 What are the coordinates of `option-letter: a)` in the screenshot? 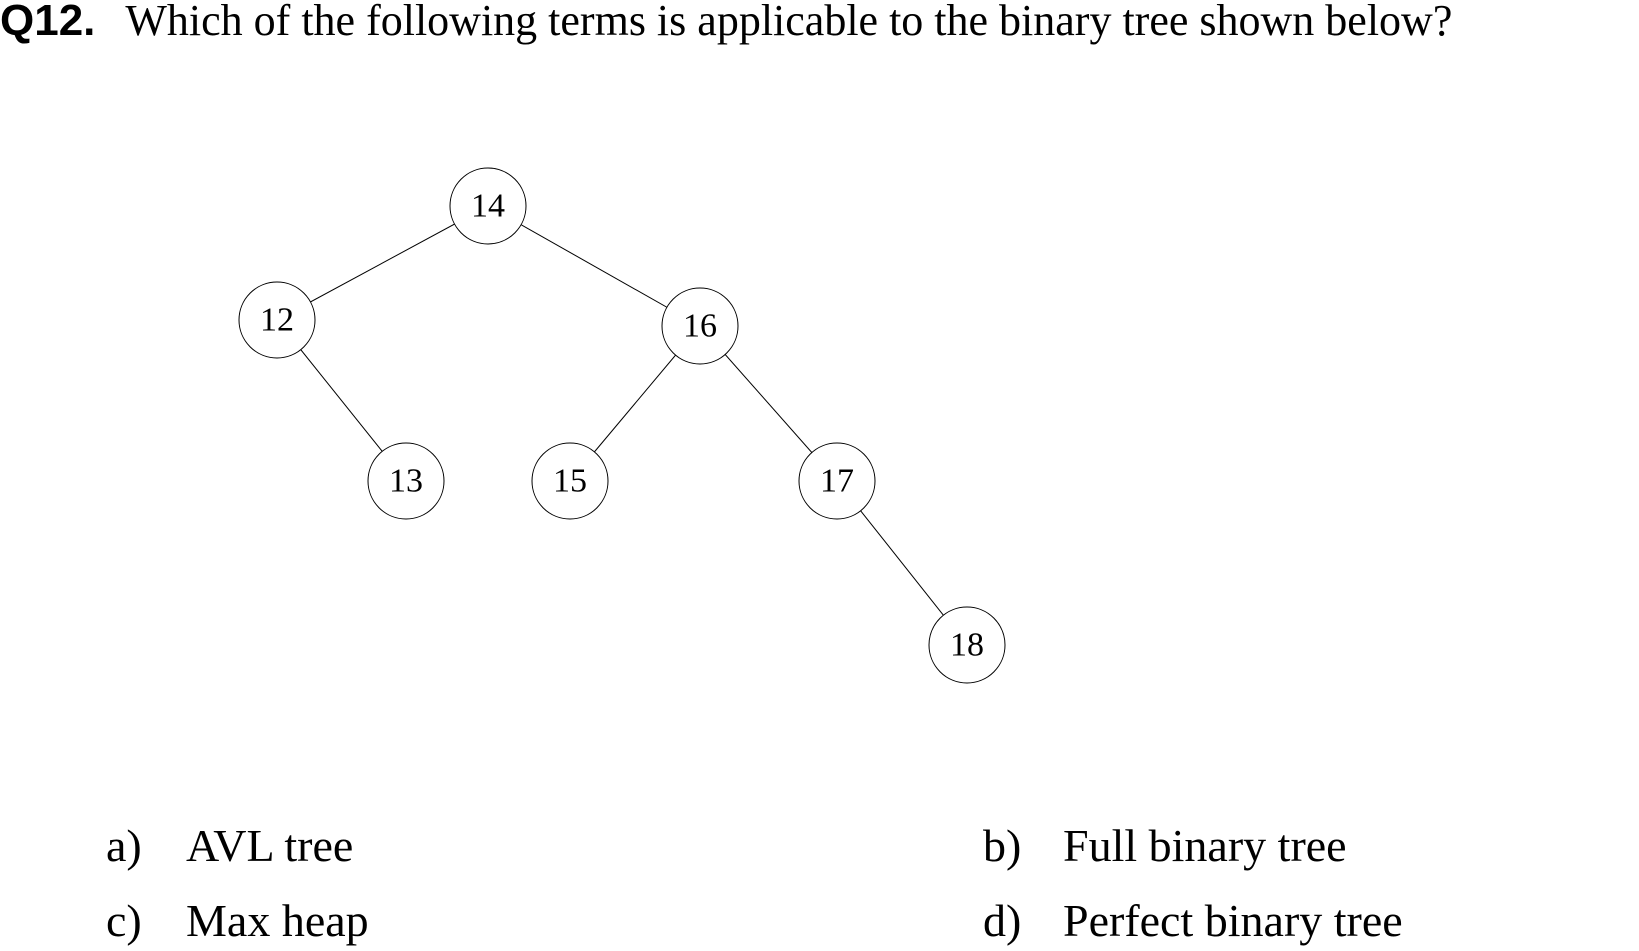 It's located at (124, 845).